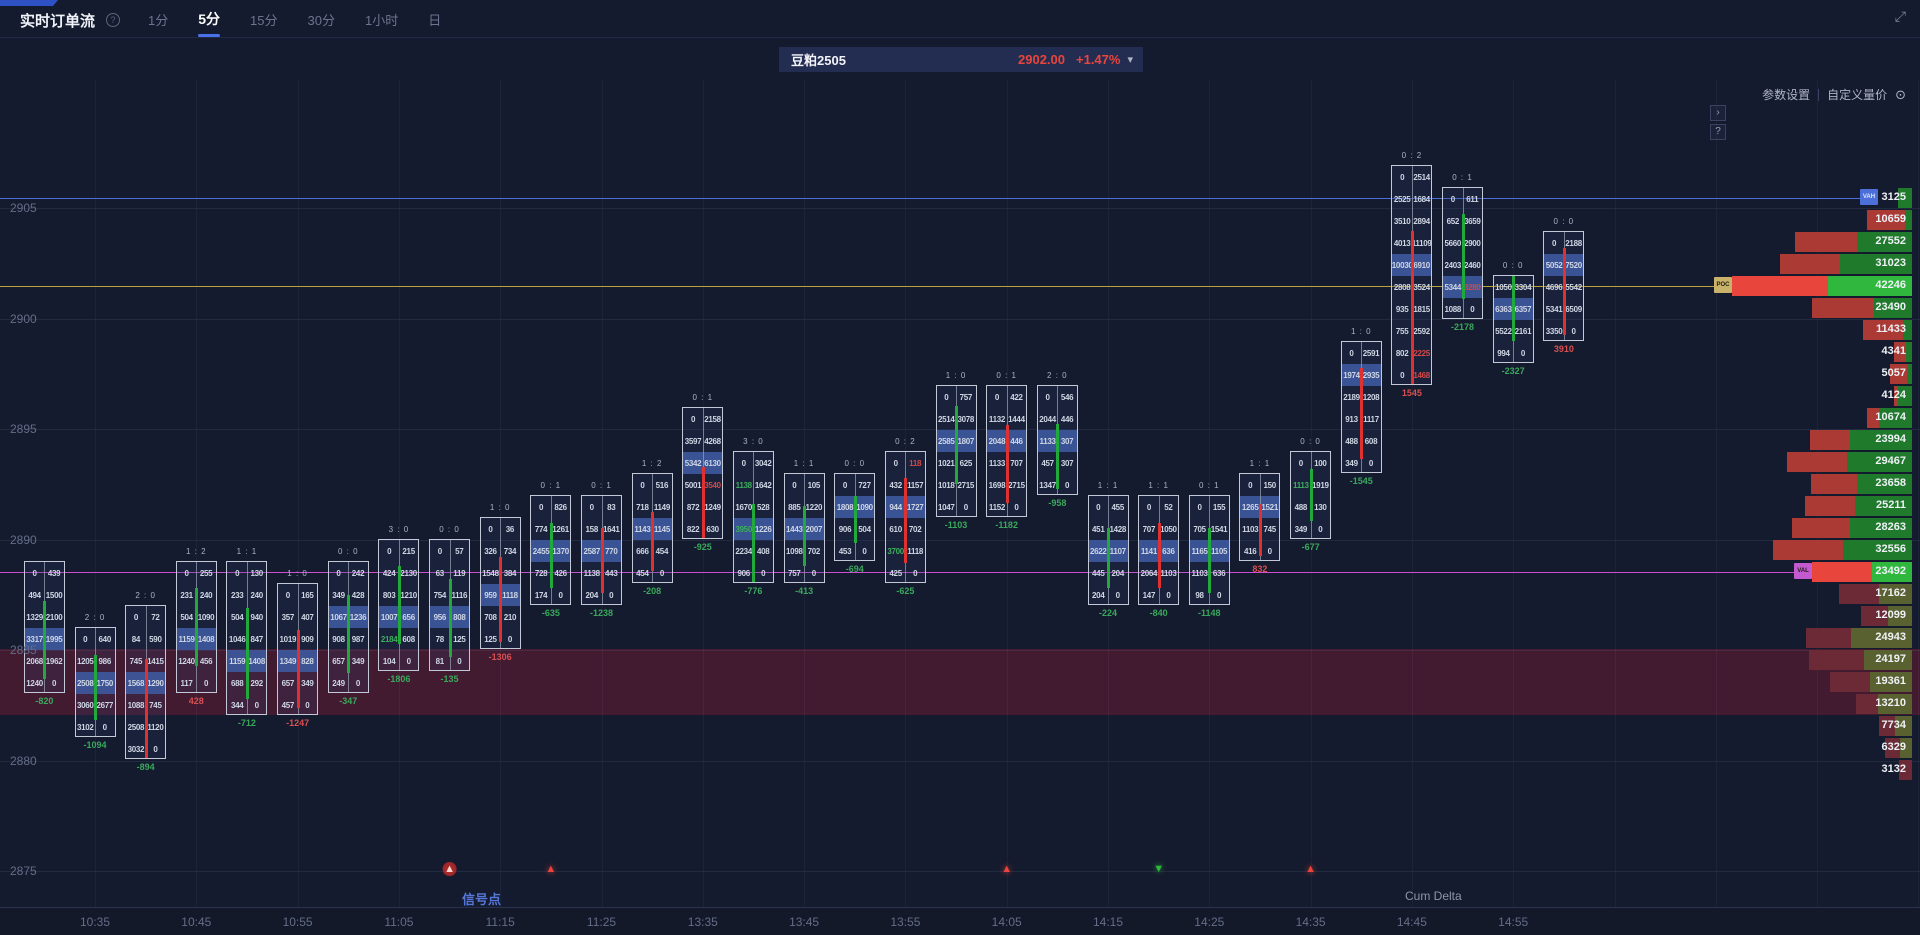  What do you see at coordinates (1433, 896) in the screenshot?
I see `cum-delta-label: Cum Delta` at bounding box center [1433, 896].